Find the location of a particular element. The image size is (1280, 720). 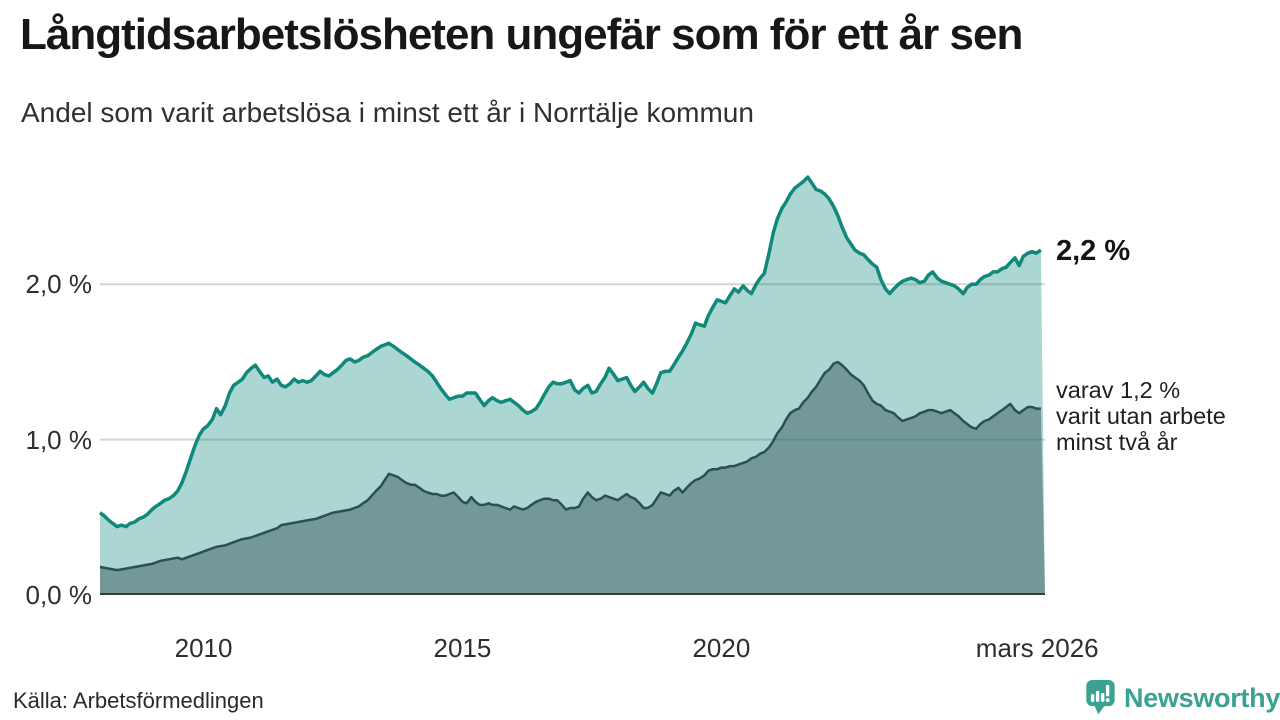

y-tick-label: 1,0 % is located at coordinates (59, 439).